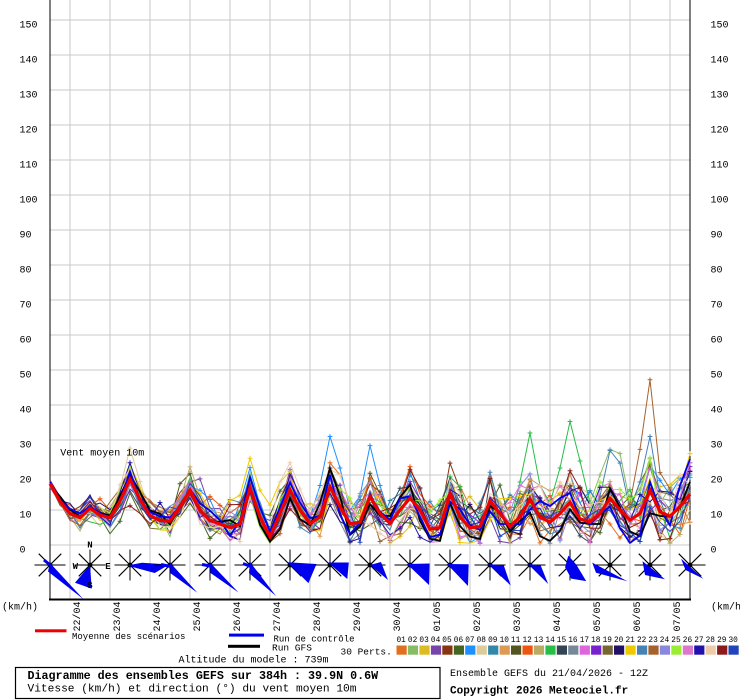 The height and width of the screenshot is (700, 740). What do you see at coordinates (128, 637) in the screenshot?
I see `svg-text: Moyenne des scénarios` at bounding box center [128, 637].